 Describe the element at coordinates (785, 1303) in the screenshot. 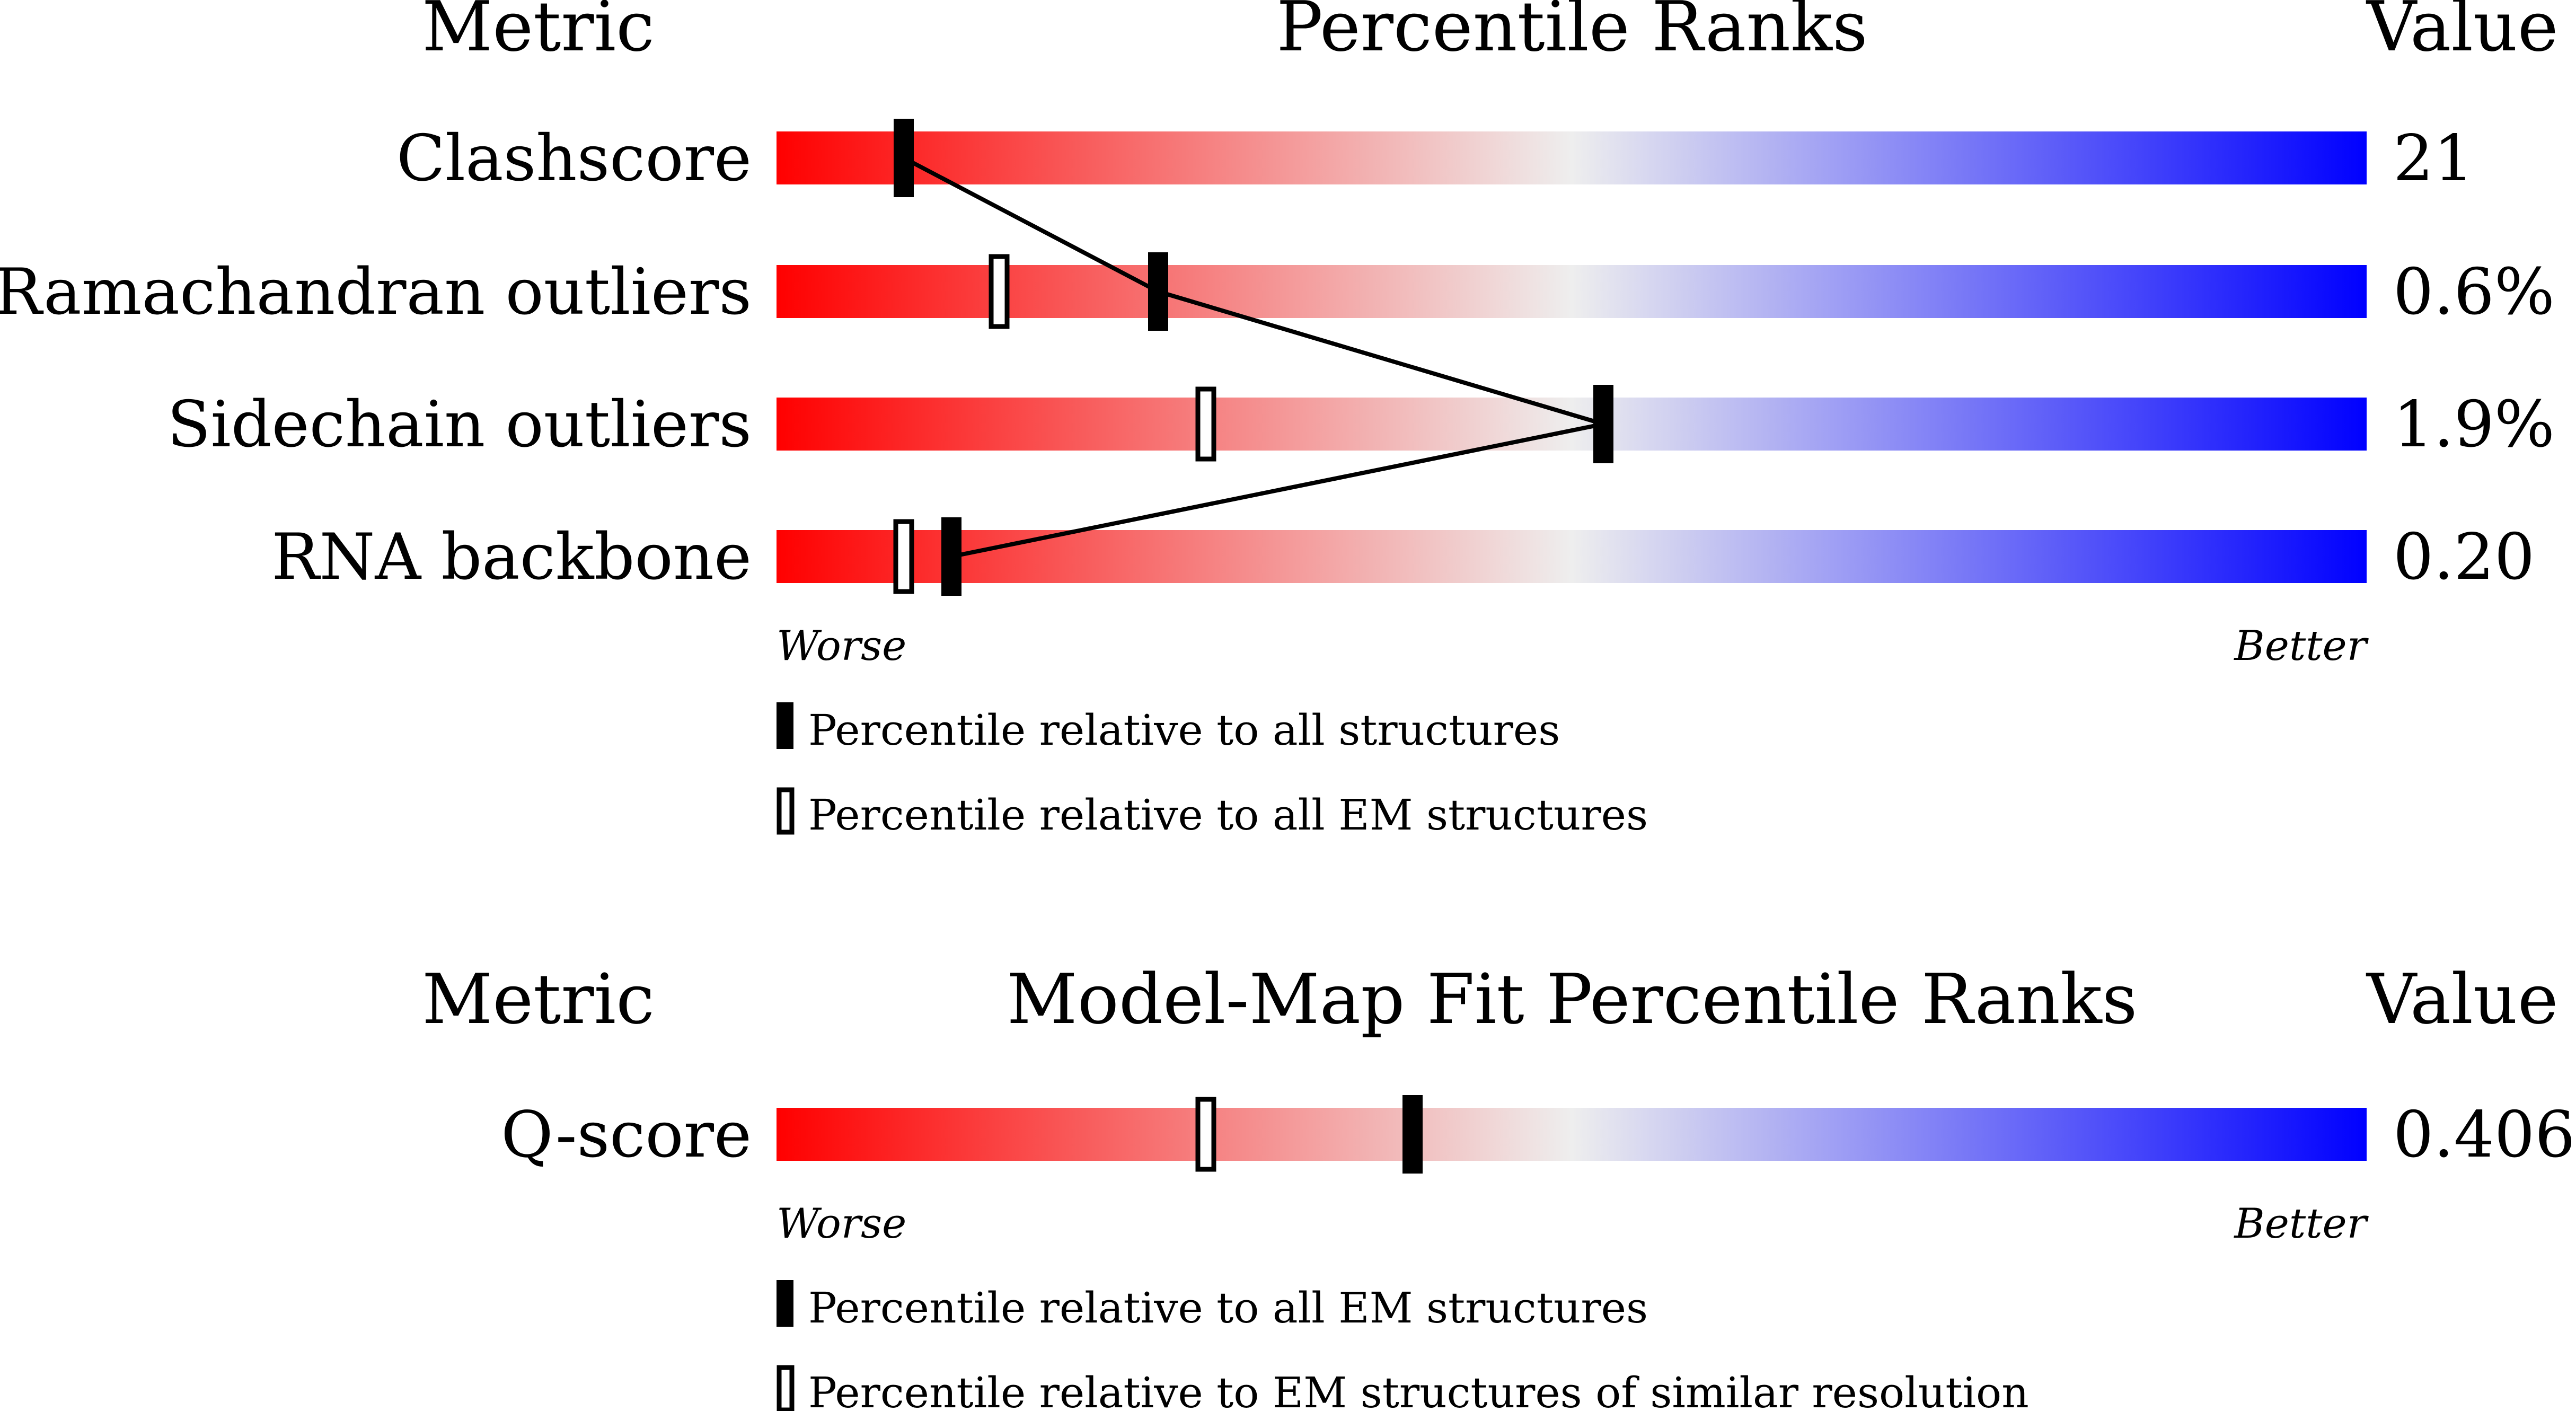

I see `panel2-legend-filled-marker` at that location.